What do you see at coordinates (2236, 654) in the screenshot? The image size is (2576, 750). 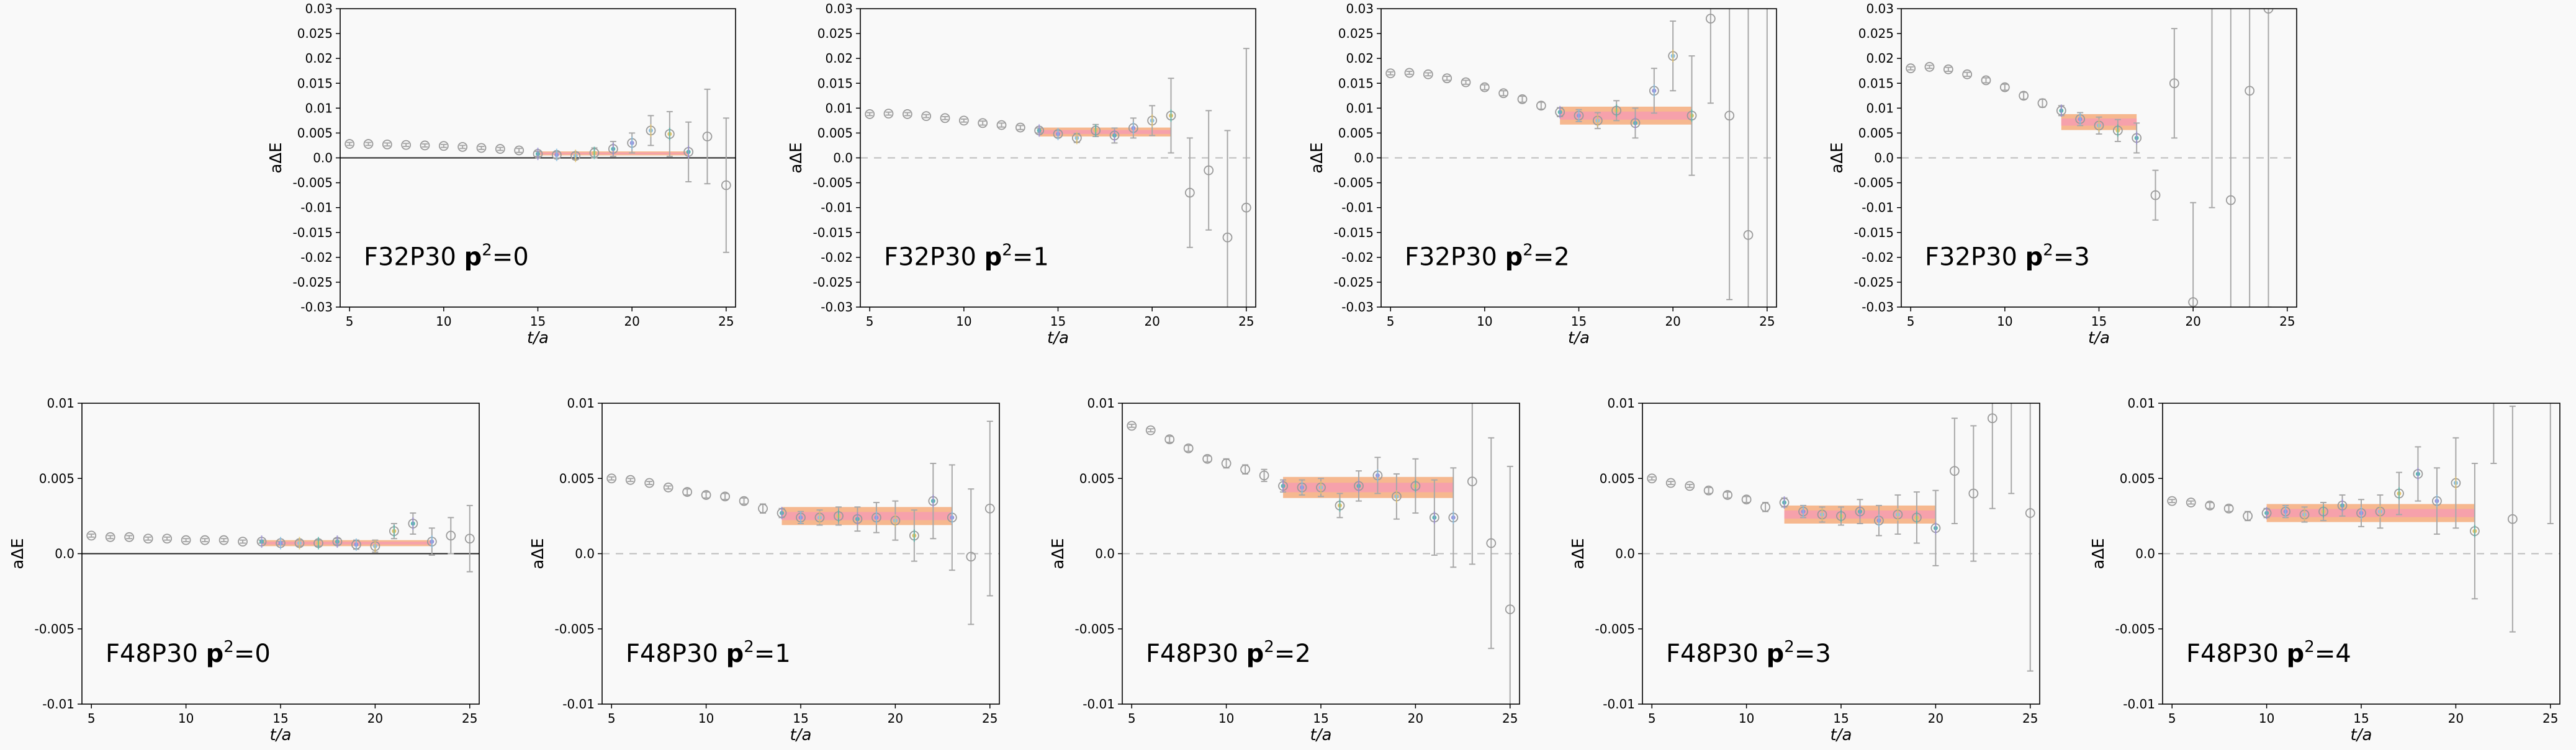 I see `ensemble-name: F48P30` at bounding box center [2236, 654].